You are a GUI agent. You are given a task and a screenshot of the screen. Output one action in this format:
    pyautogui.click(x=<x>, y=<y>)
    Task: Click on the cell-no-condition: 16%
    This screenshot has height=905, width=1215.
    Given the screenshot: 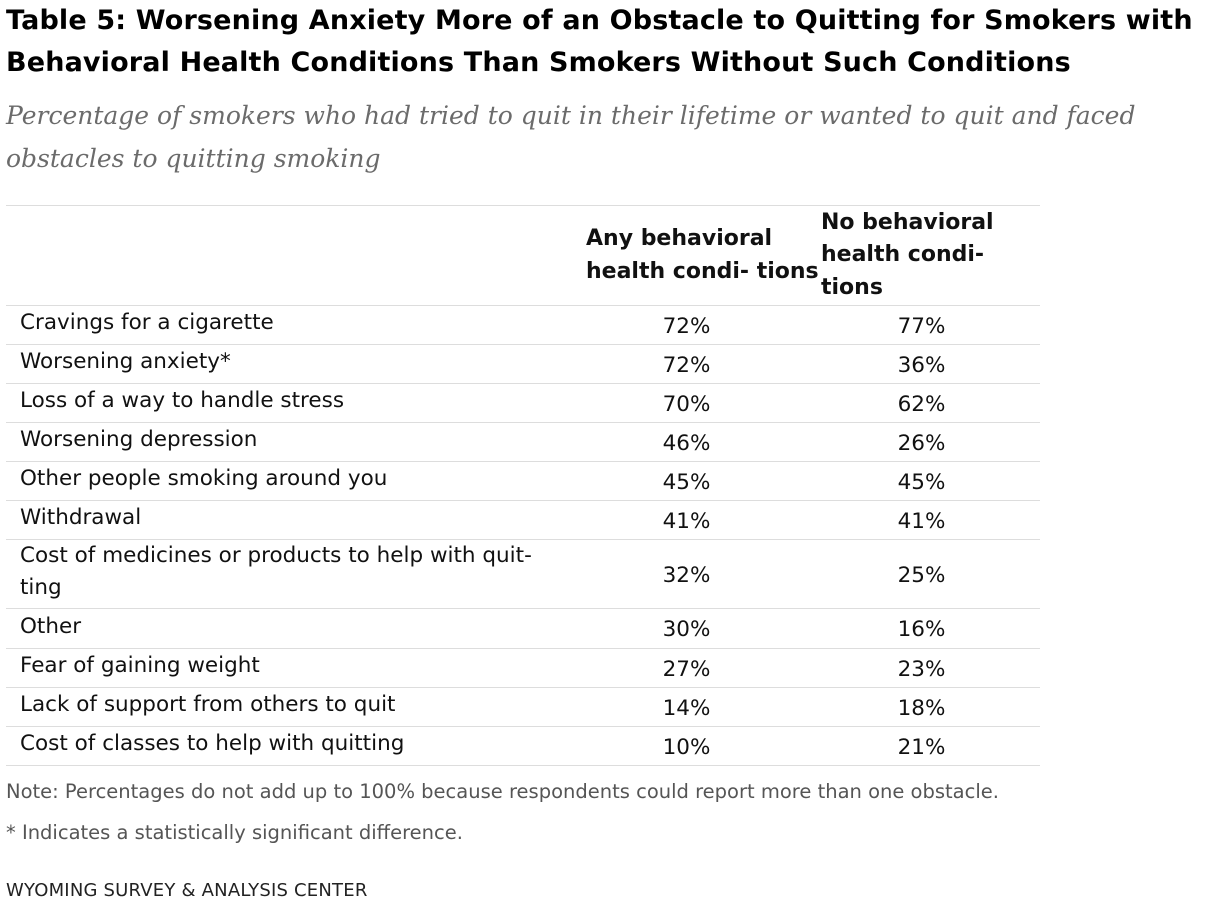 What is the action you would take?
    pyautogui.click(x=930, y=628)
    